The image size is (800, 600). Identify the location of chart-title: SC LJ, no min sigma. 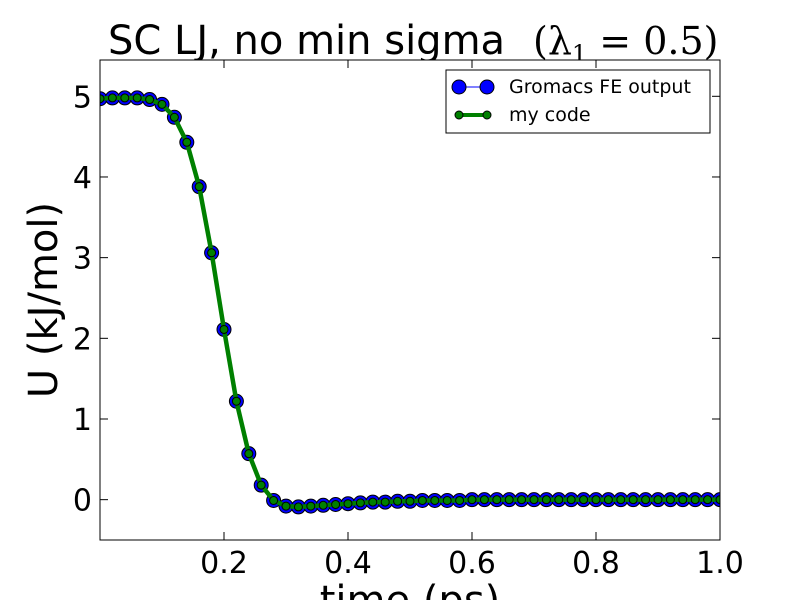
(306, 41).